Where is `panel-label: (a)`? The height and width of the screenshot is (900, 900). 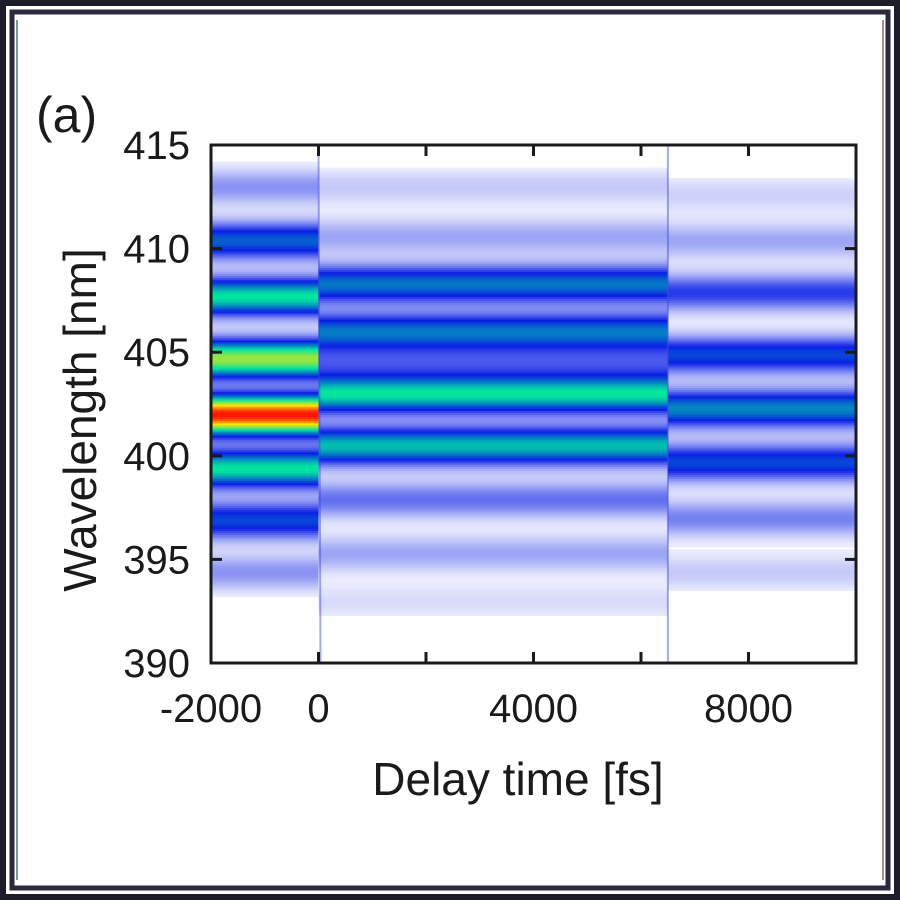 panel-label: (a) is located at coordinates (66, 115).